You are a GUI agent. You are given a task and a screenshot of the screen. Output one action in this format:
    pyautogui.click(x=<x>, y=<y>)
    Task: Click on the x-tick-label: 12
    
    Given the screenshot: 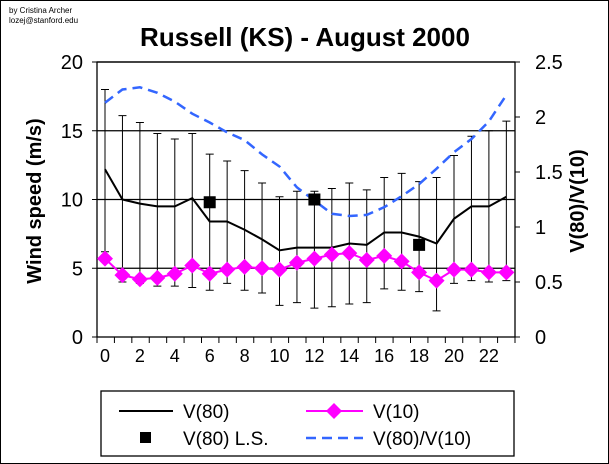 What is the action you would take?
    pyautogui.click(x=314, y=356)
    